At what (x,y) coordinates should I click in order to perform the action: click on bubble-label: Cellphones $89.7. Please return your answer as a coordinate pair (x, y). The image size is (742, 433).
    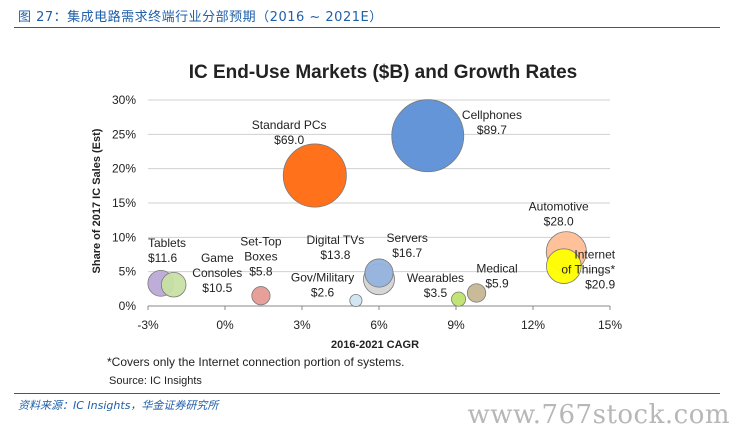
    Looking at the image, I should click on (492, 122).